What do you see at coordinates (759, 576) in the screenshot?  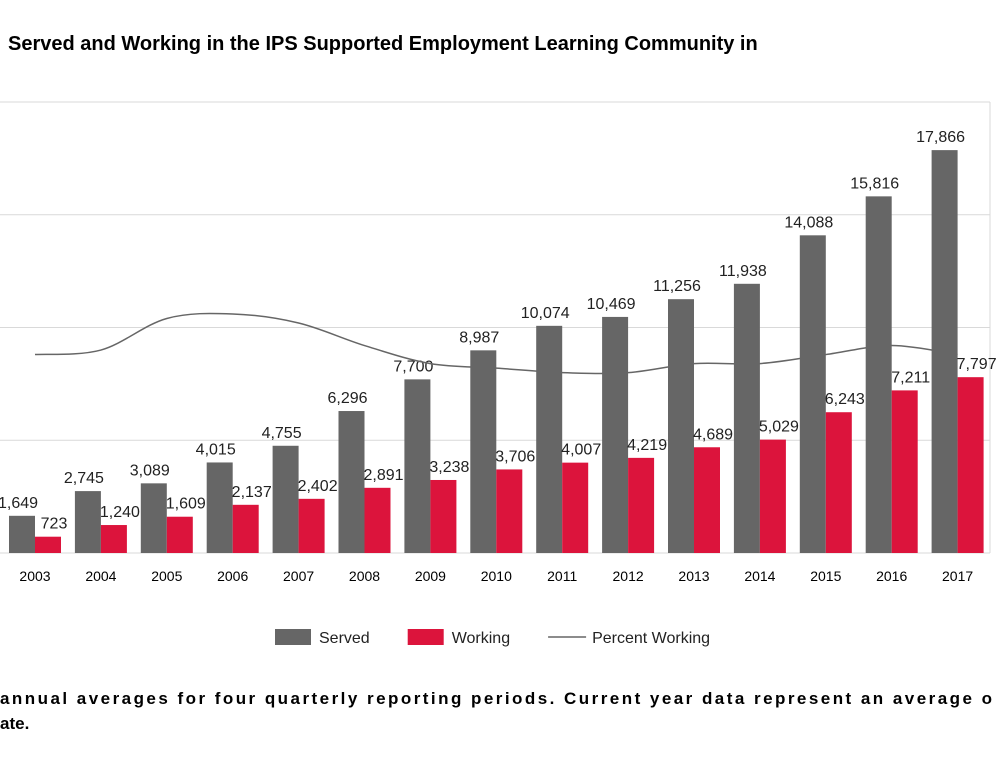 I see `x-tick-label: 2014` at bounding box center [759, 576].